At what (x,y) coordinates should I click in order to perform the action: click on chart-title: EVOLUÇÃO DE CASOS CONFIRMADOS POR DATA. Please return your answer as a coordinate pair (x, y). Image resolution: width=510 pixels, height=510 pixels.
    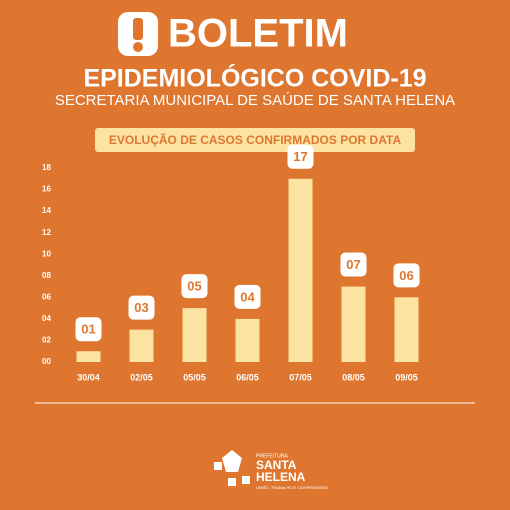
    Looking at the image, I should click on (255, 139).